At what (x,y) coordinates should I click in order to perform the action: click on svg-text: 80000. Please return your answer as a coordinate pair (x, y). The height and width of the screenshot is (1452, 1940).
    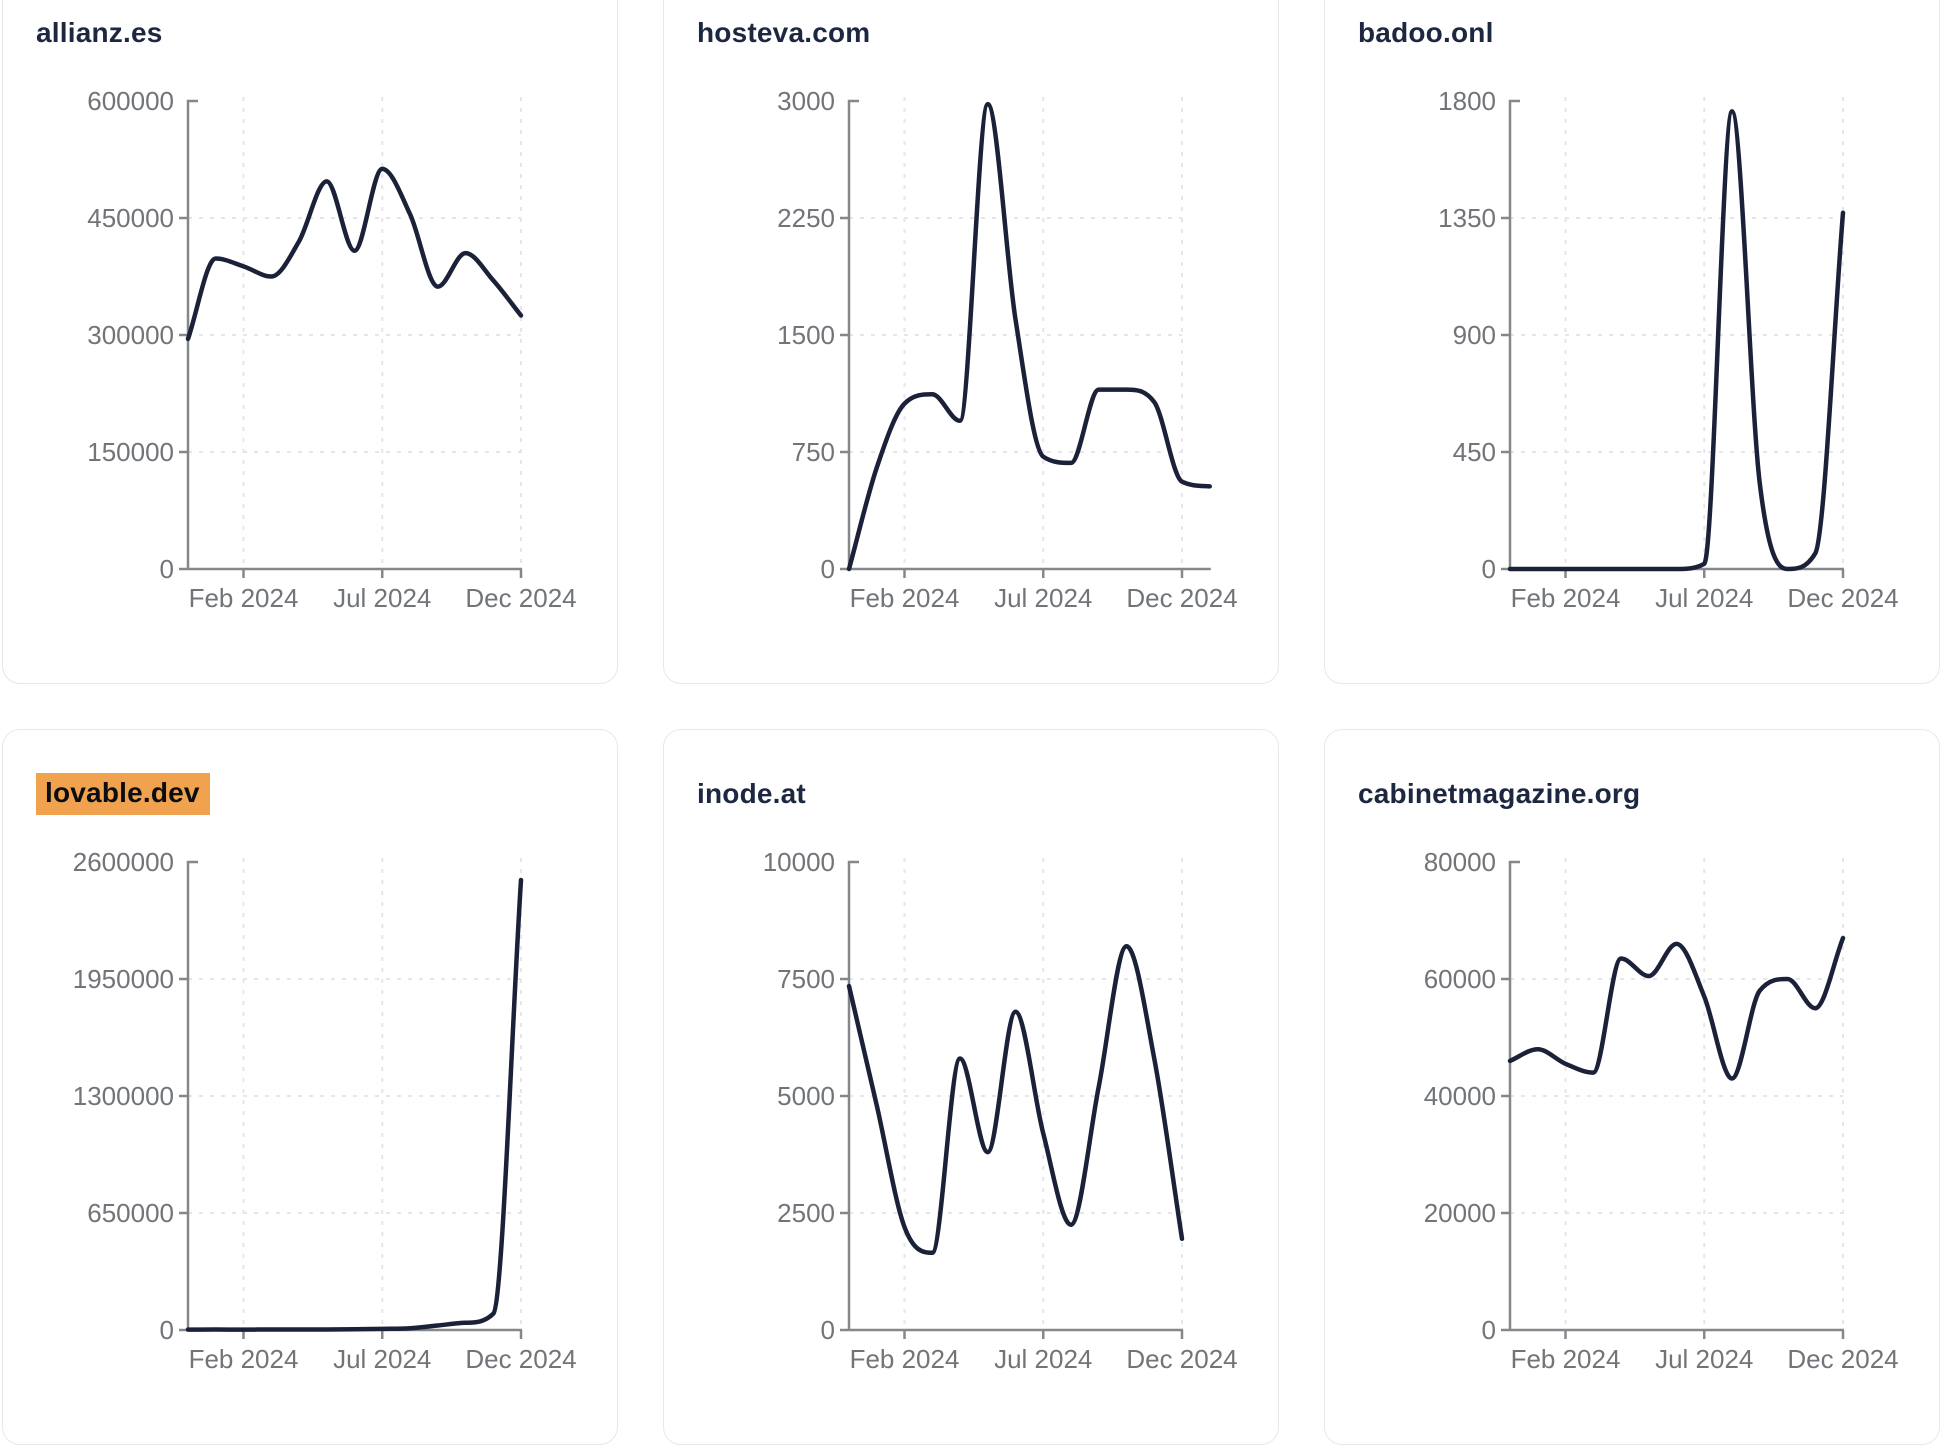
    Looking at the image, I should click on (1460, 862).